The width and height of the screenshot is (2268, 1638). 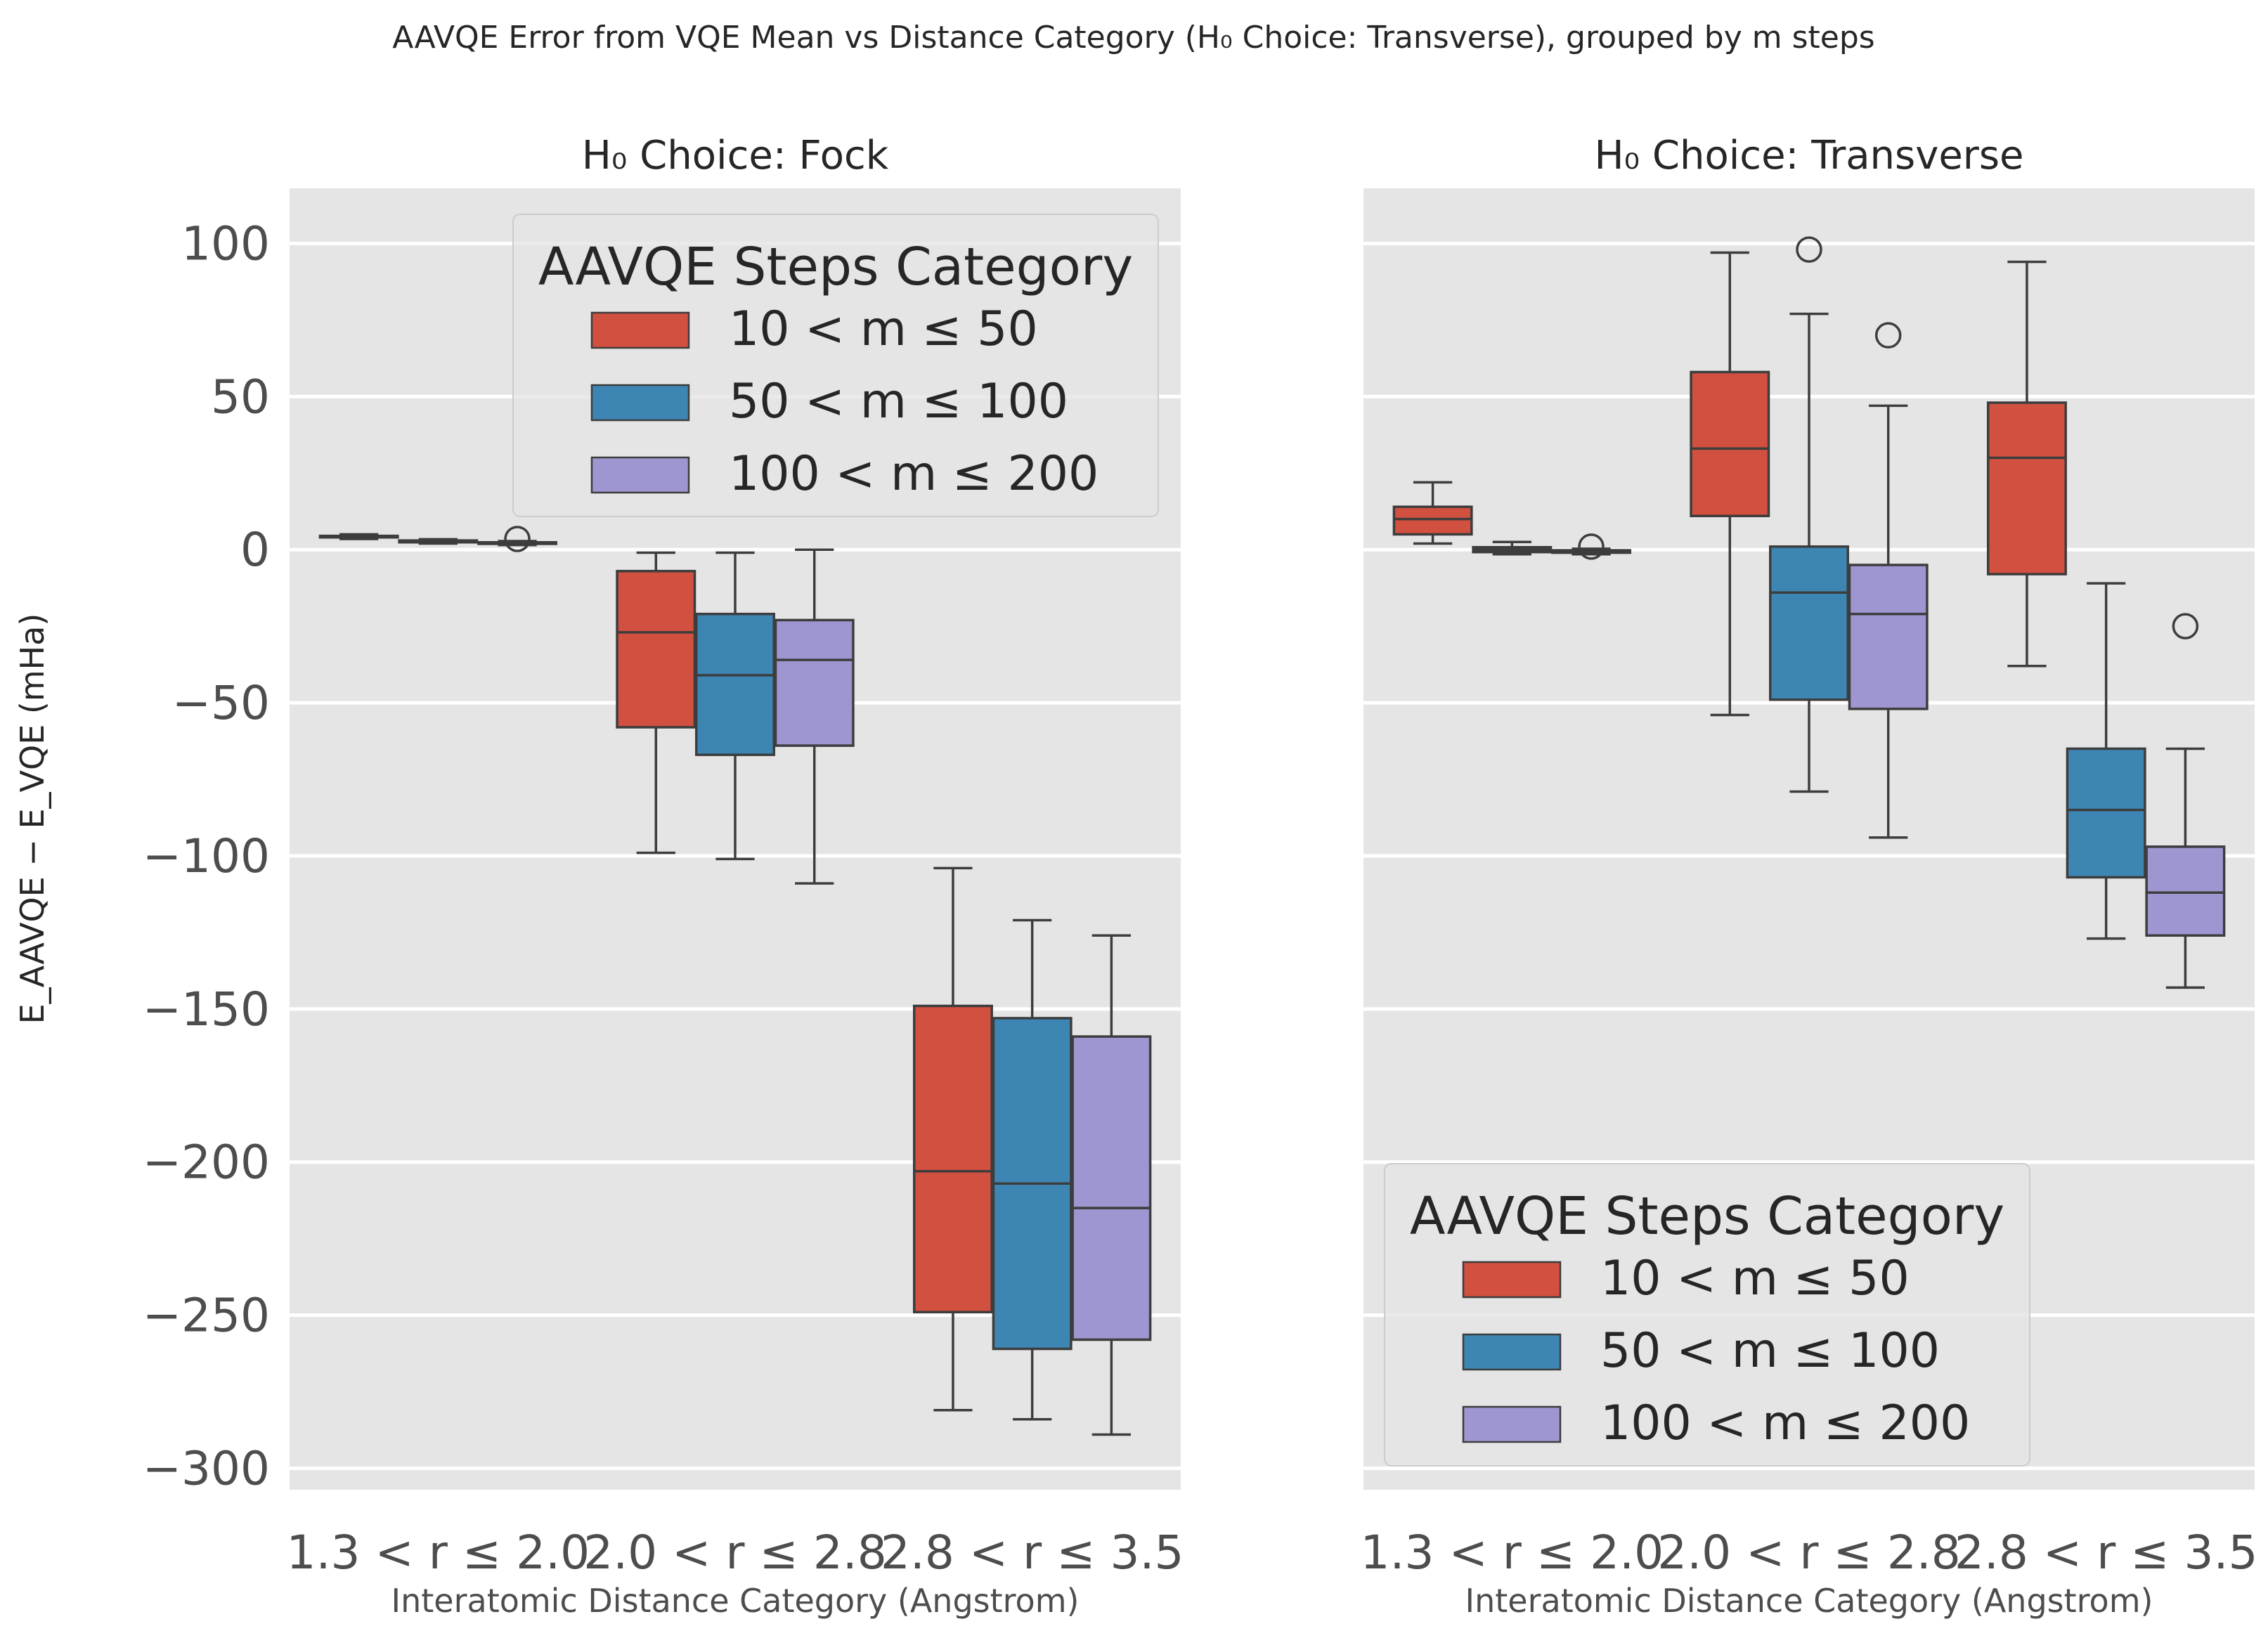 What do you see at coordinates (1809, 1601) in the screenshot?
I see `panel-transverse-x-axis-label: Interatomic Distance Category (Angstrom)` at bounding box center [1809, 1601].